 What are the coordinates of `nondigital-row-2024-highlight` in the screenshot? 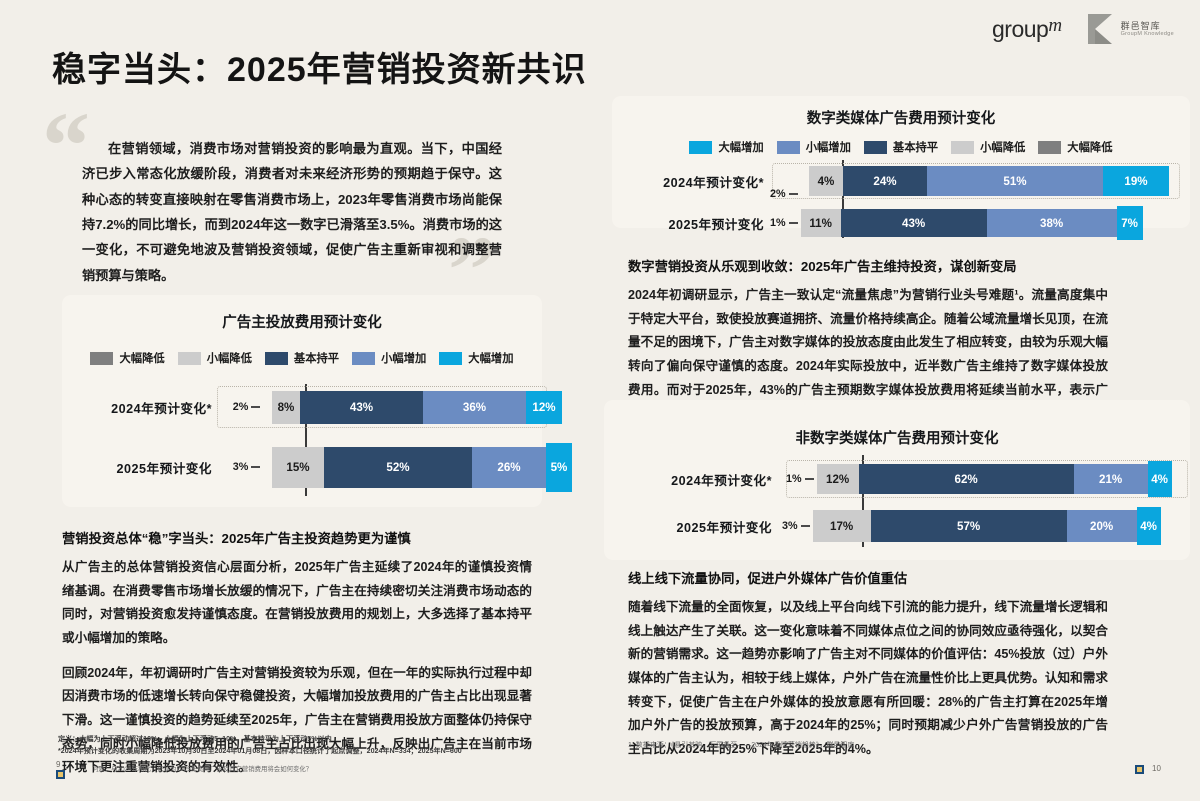 It's located at (987, 479).